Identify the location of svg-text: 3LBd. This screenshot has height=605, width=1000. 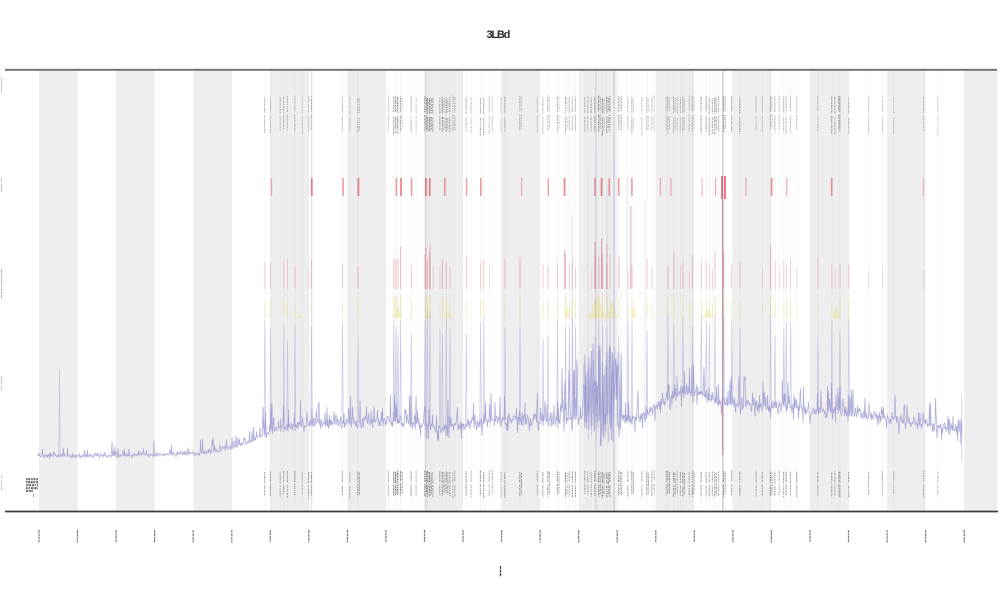
(498, 35).